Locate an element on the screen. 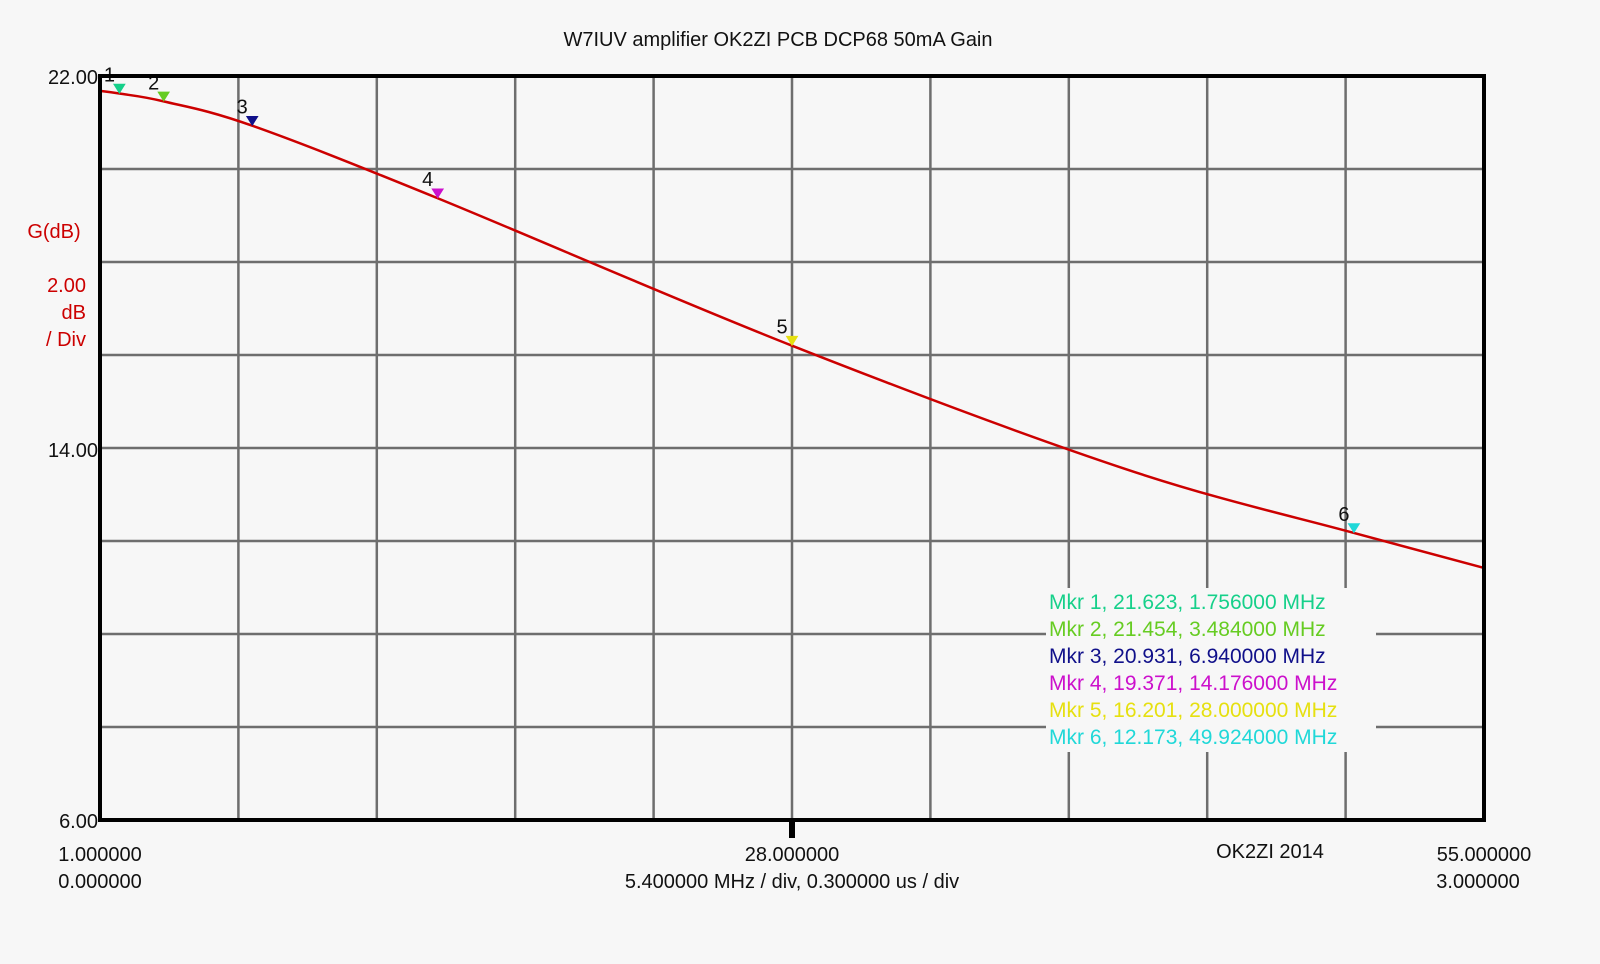  legend-entry-marker-1: Mkr 1, 21.623, 1.756000 MHz is located at coordinates (1187, 602).